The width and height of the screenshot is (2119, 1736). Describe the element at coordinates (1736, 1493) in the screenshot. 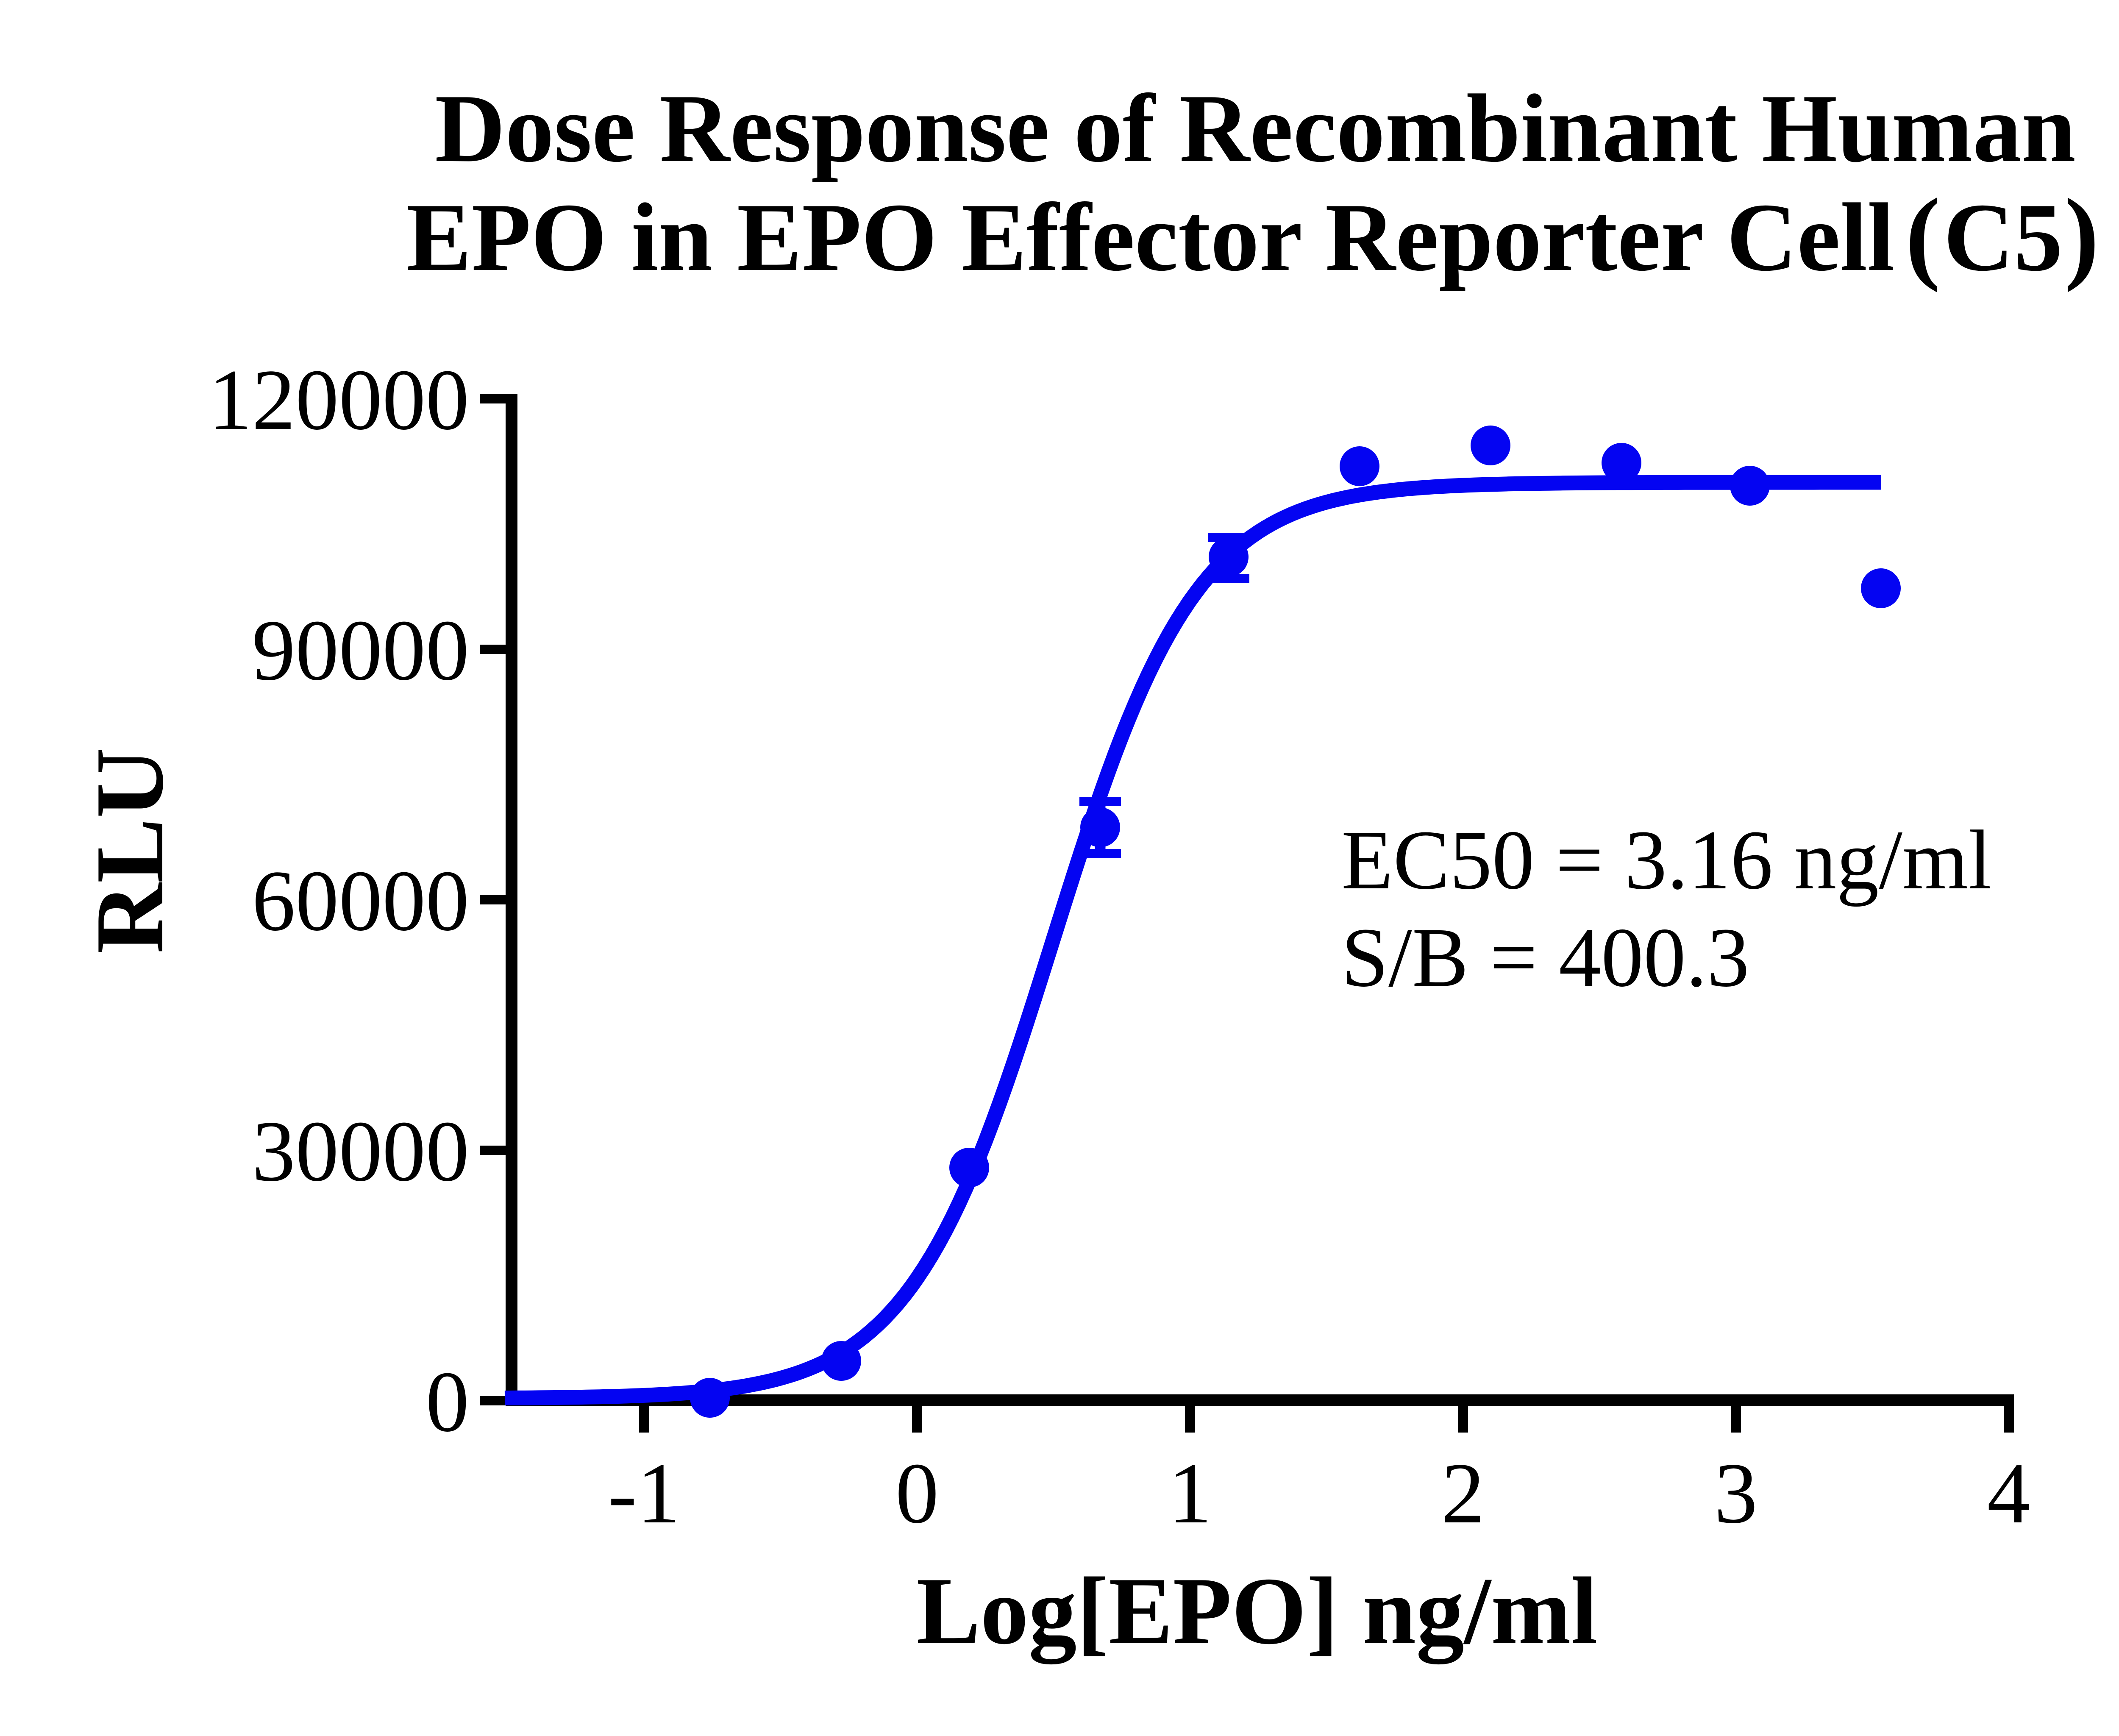

I see `svg-text: 3` at that location.